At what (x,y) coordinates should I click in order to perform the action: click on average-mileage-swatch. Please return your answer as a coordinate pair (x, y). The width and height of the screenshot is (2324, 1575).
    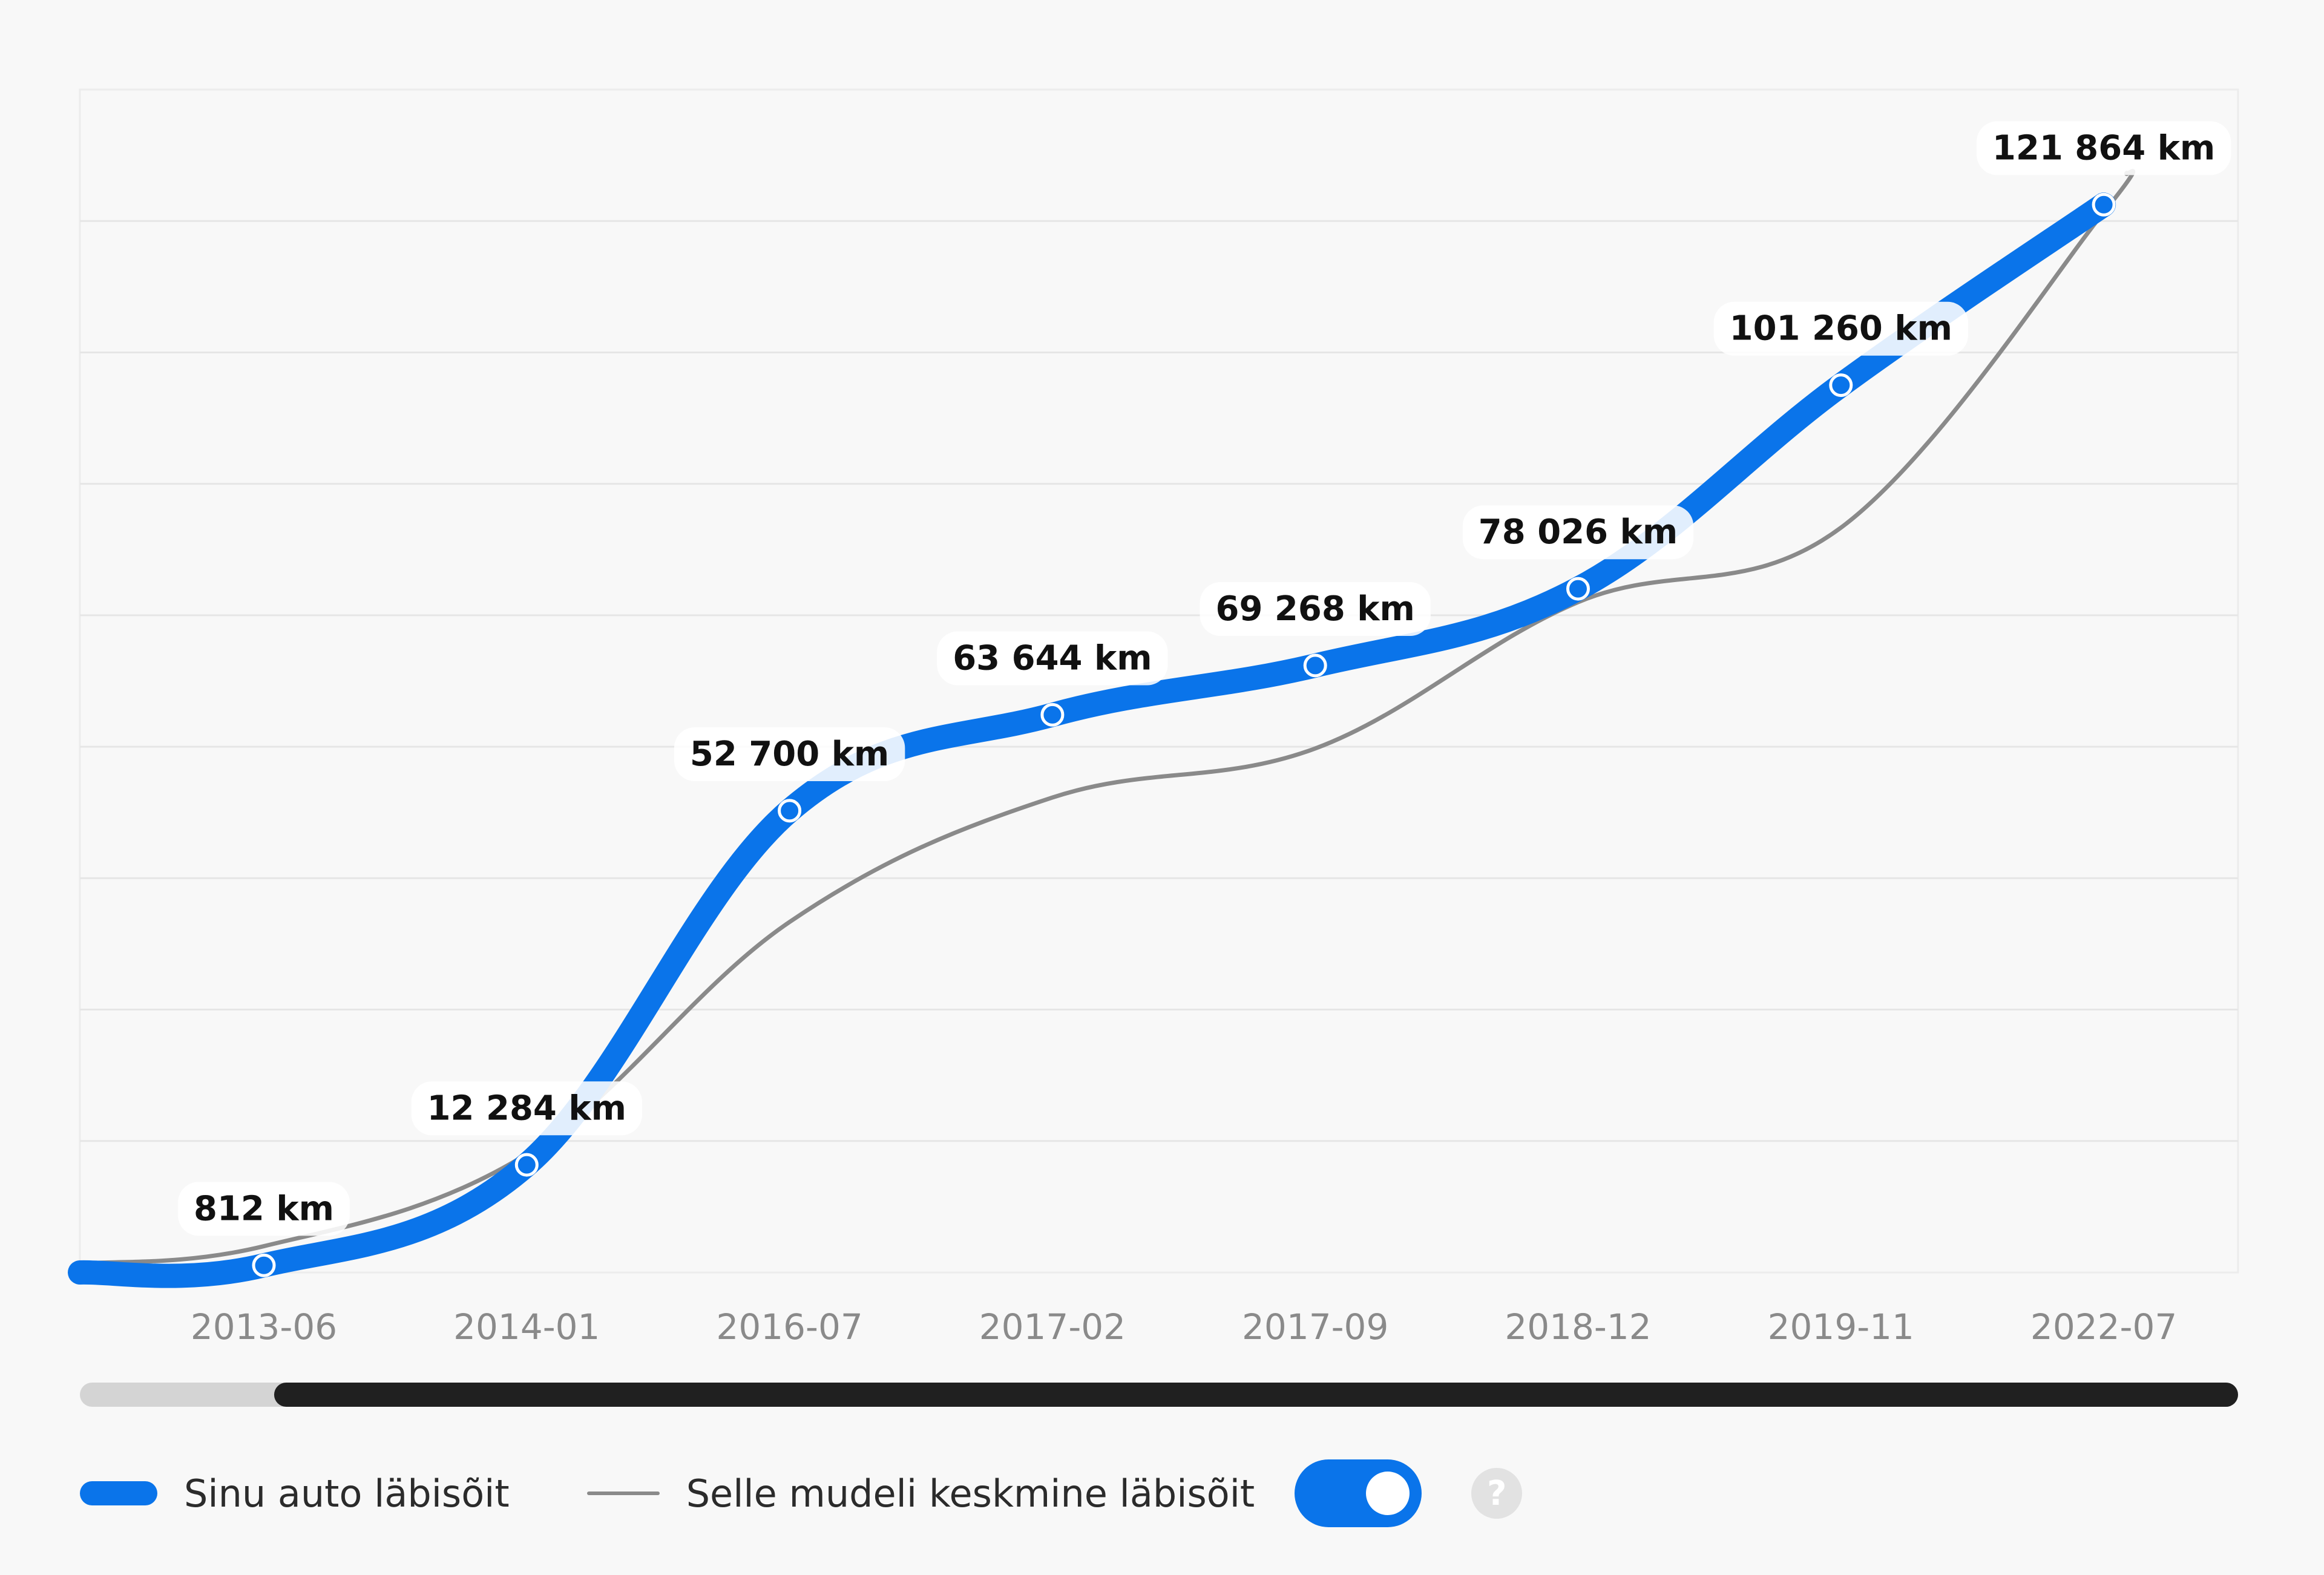
    Looking at the image, I should click on (623, 1493).